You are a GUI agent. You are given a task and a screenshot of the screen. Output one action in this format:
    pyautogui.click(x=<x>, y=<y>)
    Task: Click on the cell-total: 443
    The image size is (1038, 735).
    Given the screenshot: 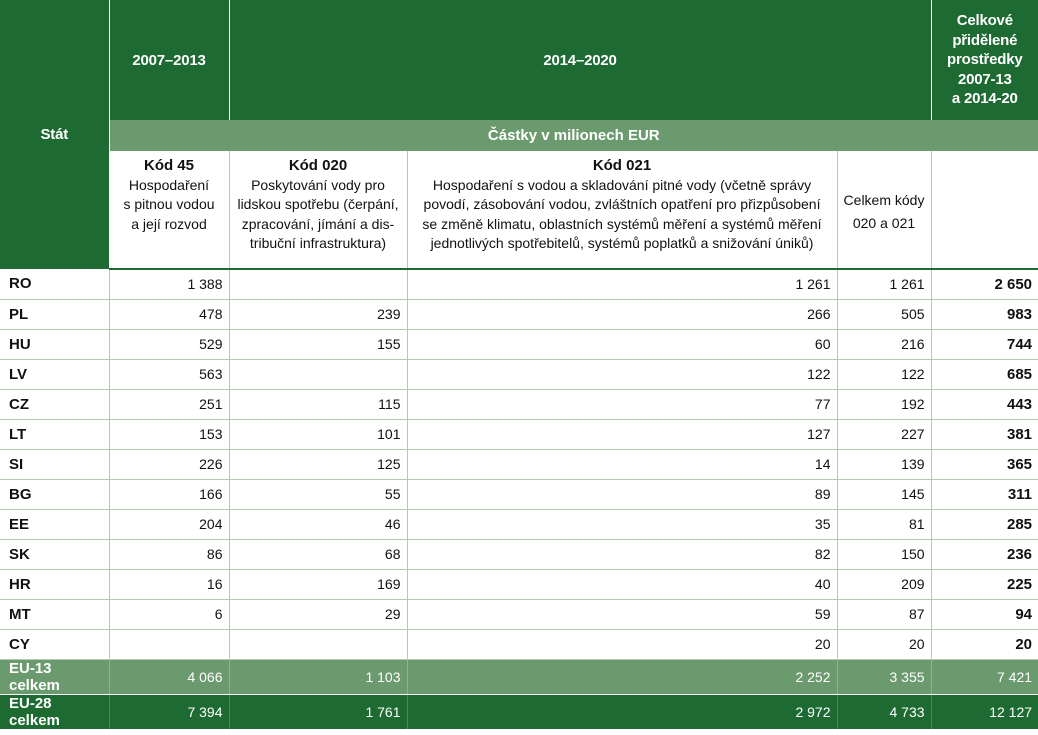 What is the action you would take?
    pyautogui.click(x=984, y=404)
    